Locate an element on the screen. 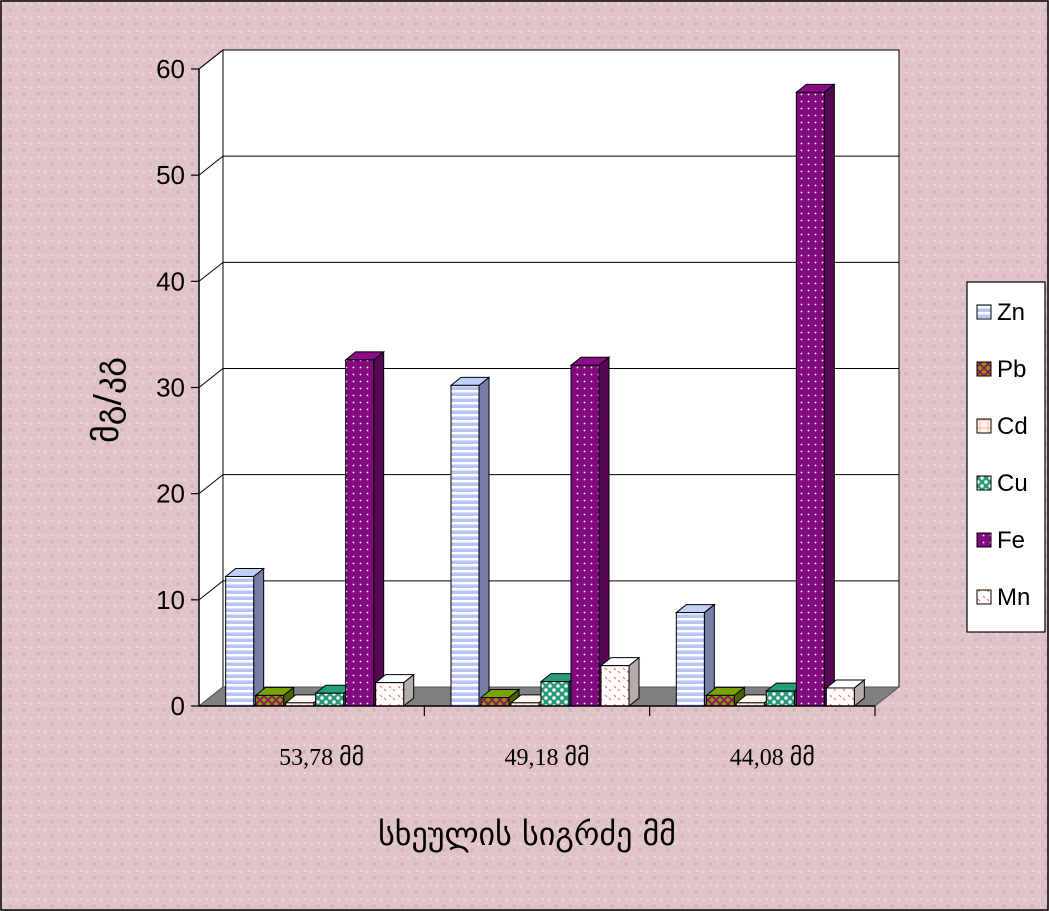 This screenshot has width=1049, height=911. legend-item-fe: Fe is located at coordinates (1000, 540).